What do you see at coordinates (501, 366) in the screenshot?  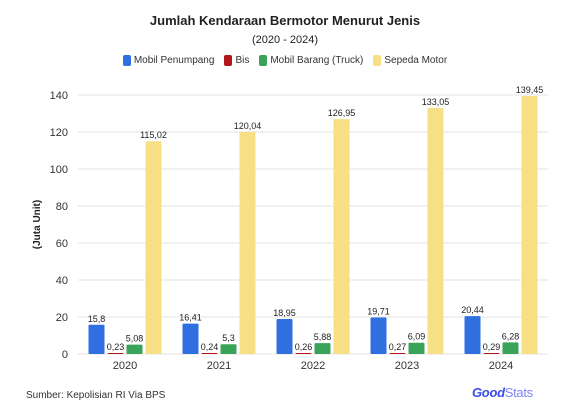 I see `x-tick-label: 2024` at bounding box center [501, 366].